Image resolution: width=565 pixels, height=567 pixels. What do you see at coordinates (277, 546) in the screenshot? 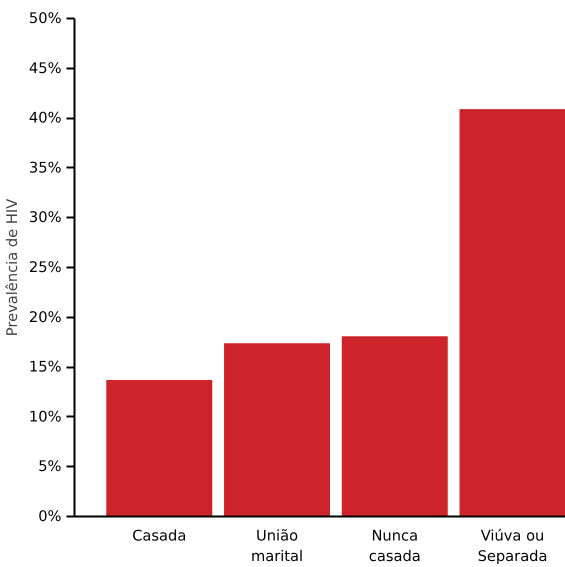
I see `x-tick-label: União marital` at bounding box center [277, 546].